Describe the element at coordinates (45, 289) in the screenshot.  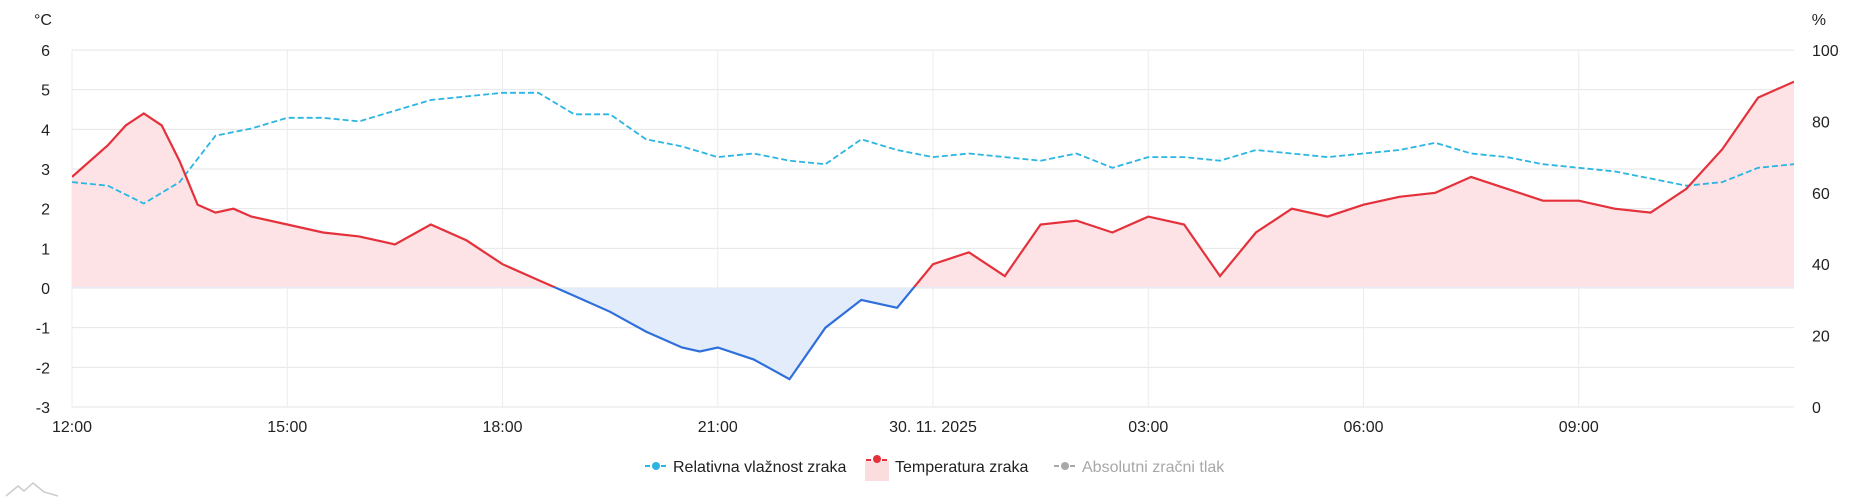
I see `left-tick-label: 0` at that location.